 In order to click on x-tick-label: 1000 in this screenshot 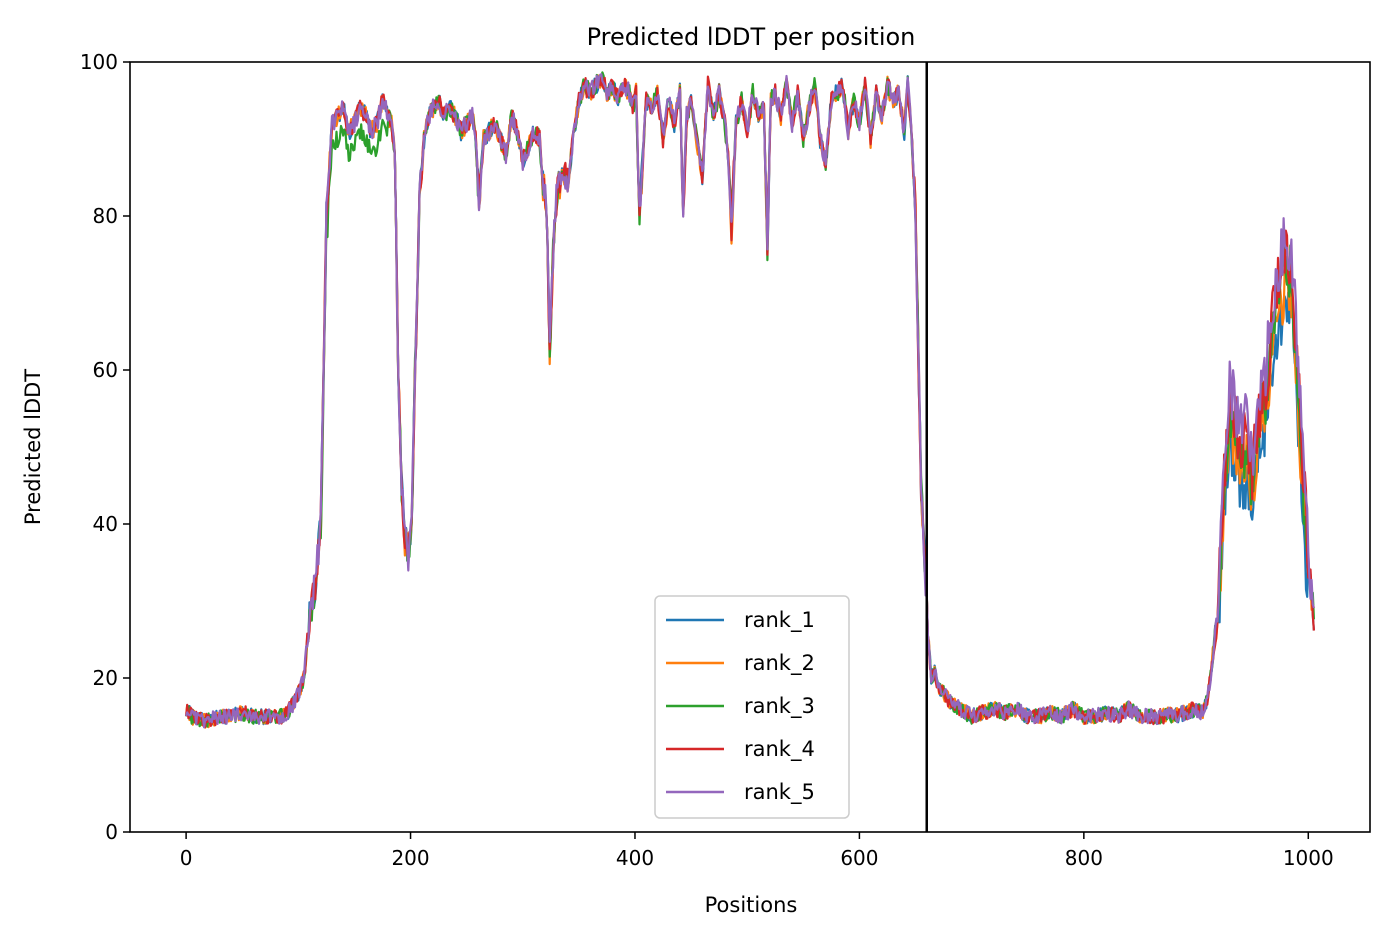, I will do `click(1308, 858)`.